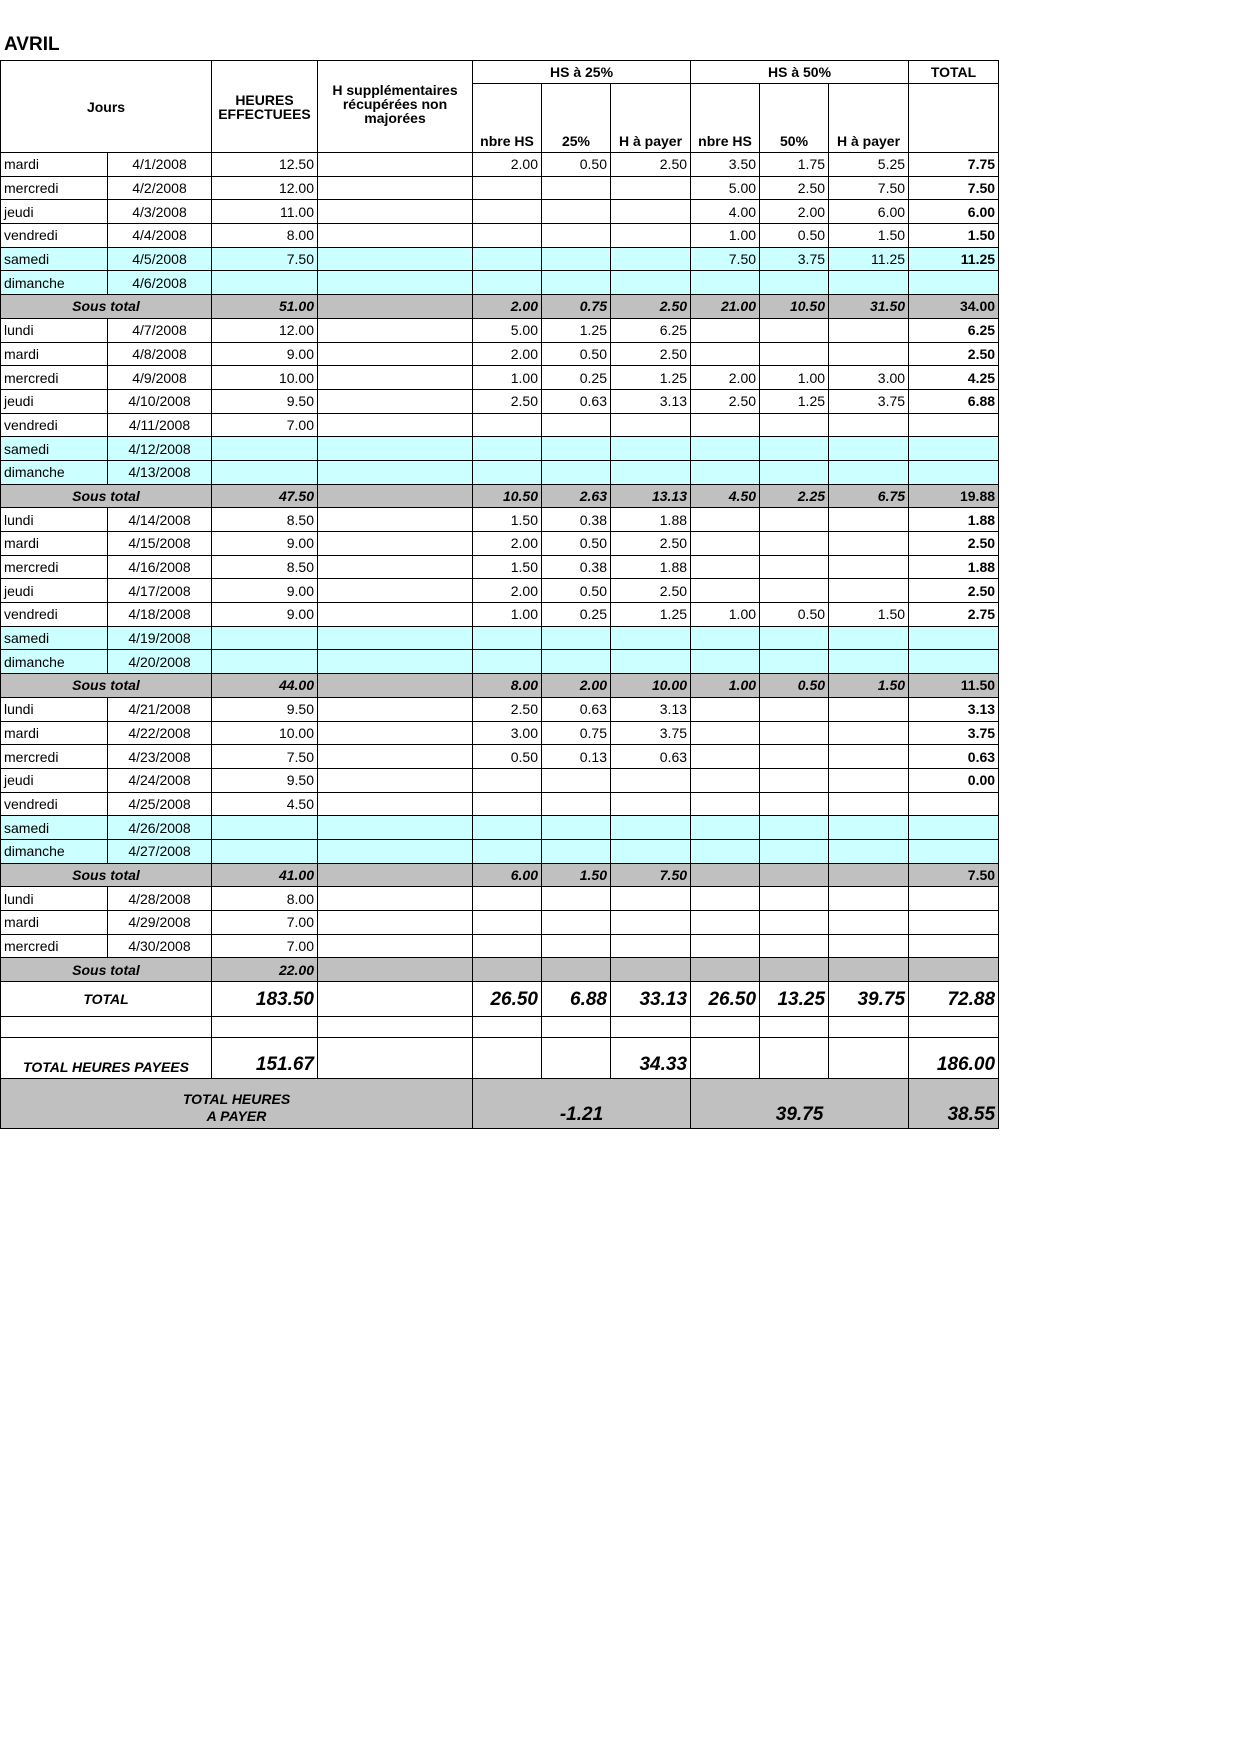 The image size is (1241, 1754). Describe the element at coordinates (794, 212) in the screenshot. I see `cell-pct-50: 2.00` at that location.